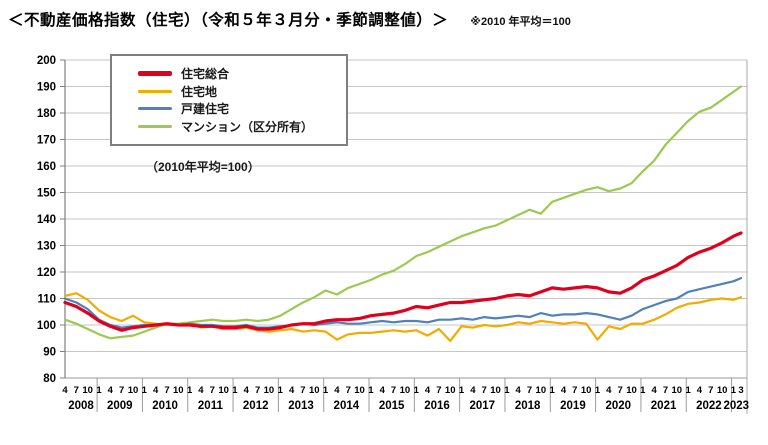 This screenshot has height=445, width=768. I want to click on x-year-label: 2020, so click(618, 406).